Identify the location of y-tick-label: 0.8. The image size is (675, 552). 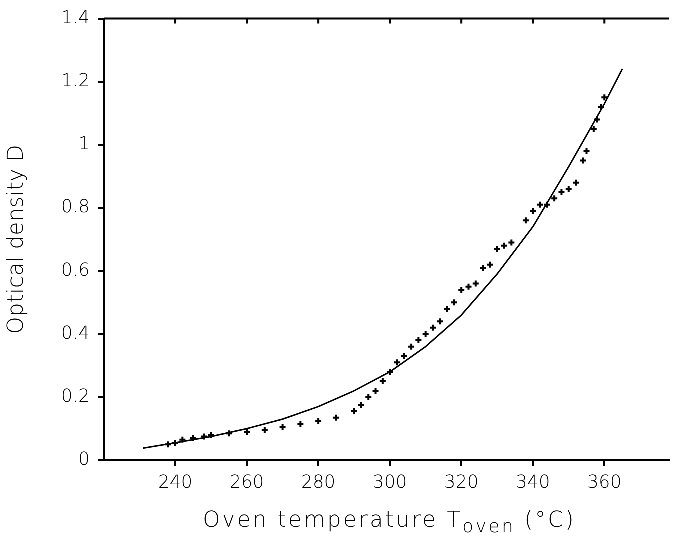
(75, 207).